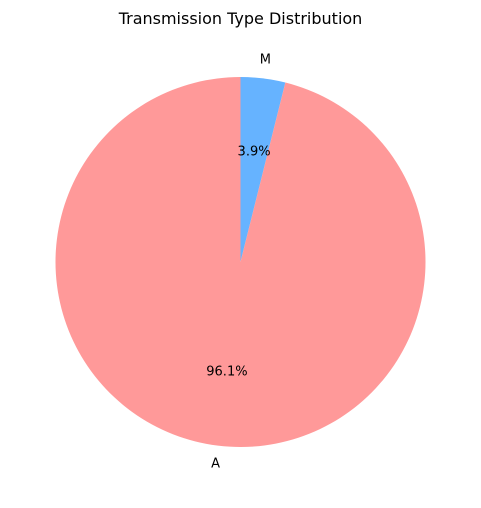 The width and height of the screenshot is (481, 508). I want to click on slice-label-m: M, so click(265, 60).